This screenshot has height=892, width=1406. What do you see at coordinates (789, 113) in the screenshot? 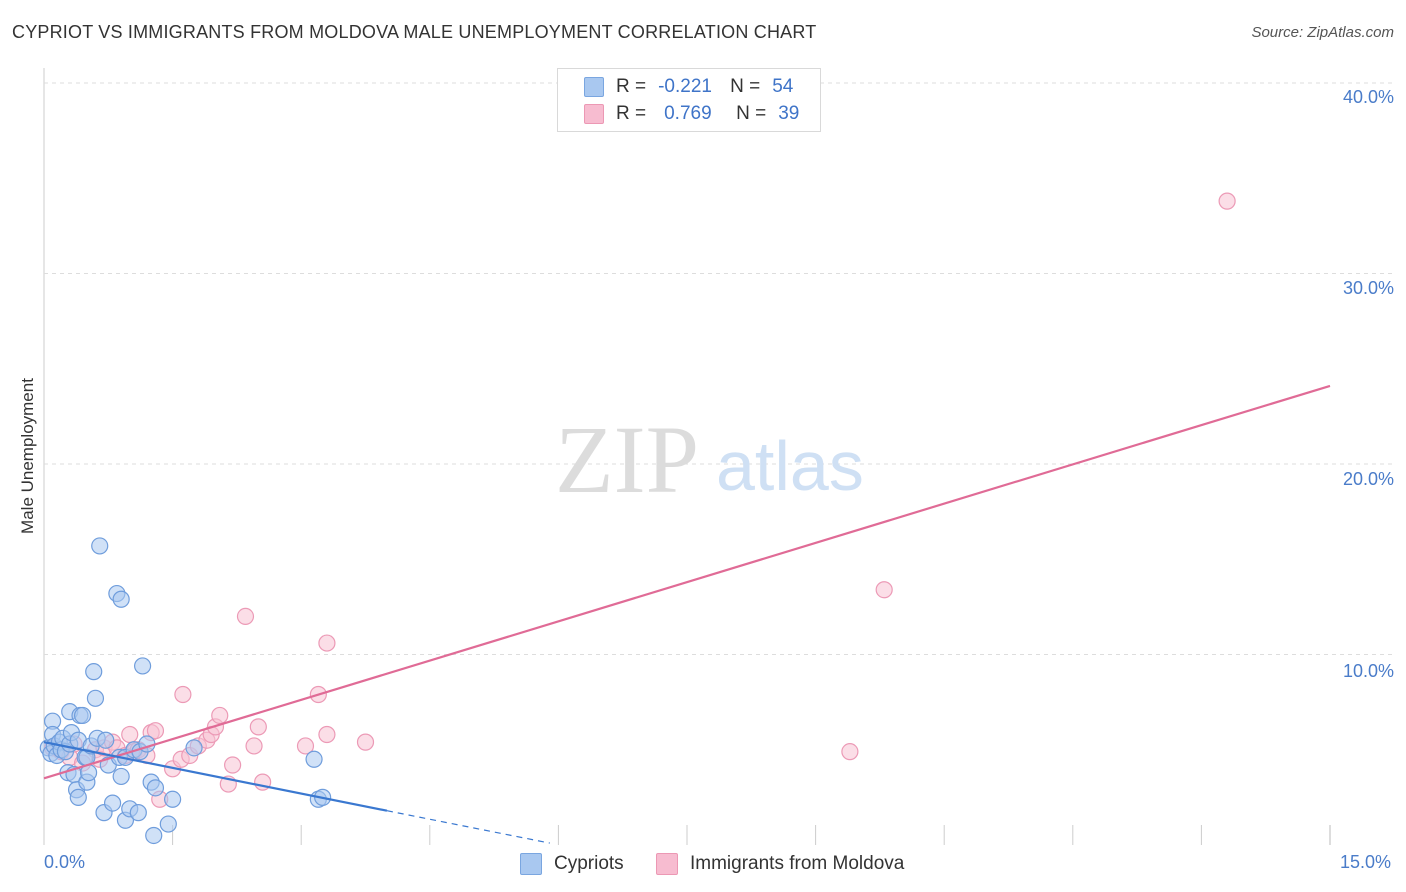
I see `legend-n-value: 39` at bounding box center [789, 113].